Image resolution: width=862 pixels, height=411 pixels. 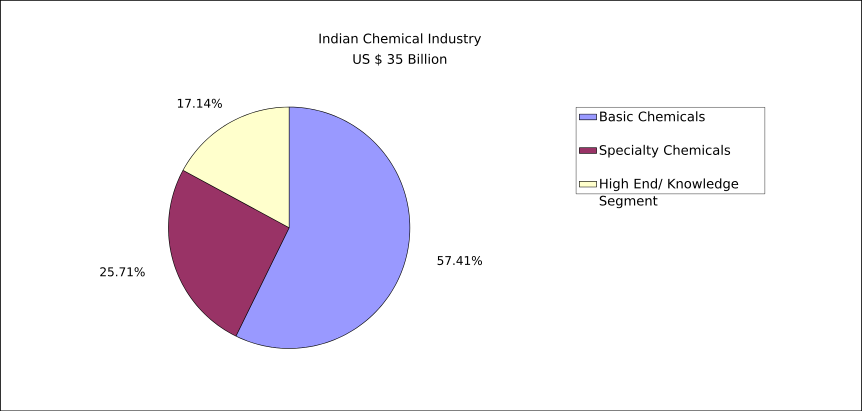 I want to click on chart-subtitle: US $ 35 Billion, so click(x=399, y=60).